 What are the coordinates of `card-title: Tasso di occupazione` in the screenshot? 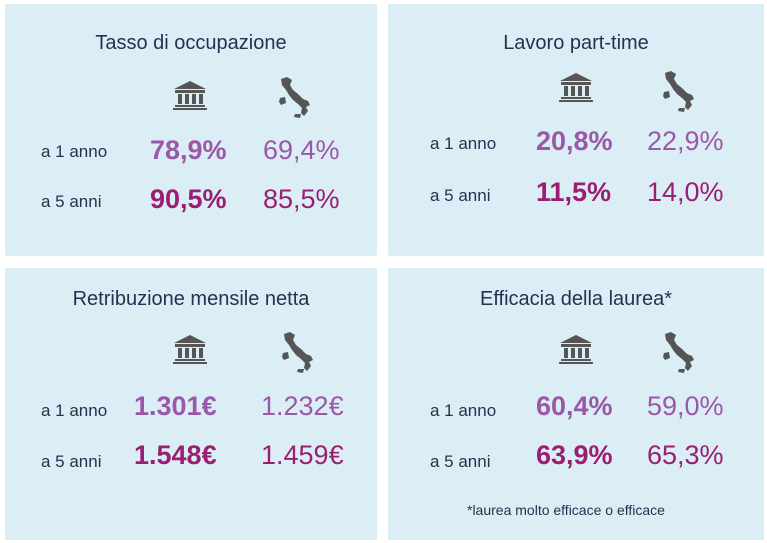 It's located at (191, 43).